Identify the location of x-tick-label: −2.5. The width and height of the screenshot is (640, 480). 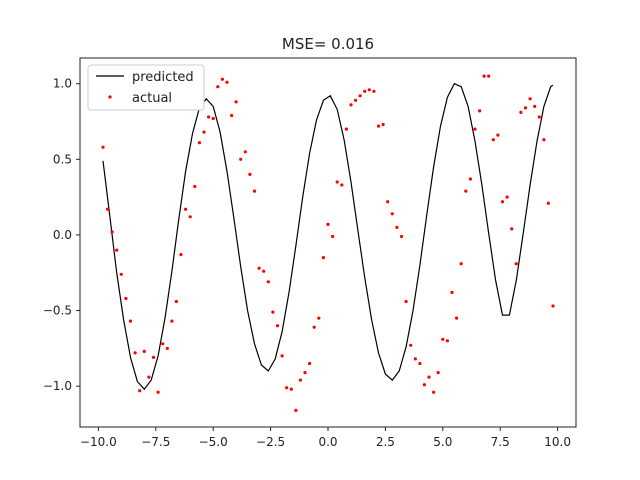
(270, 442).